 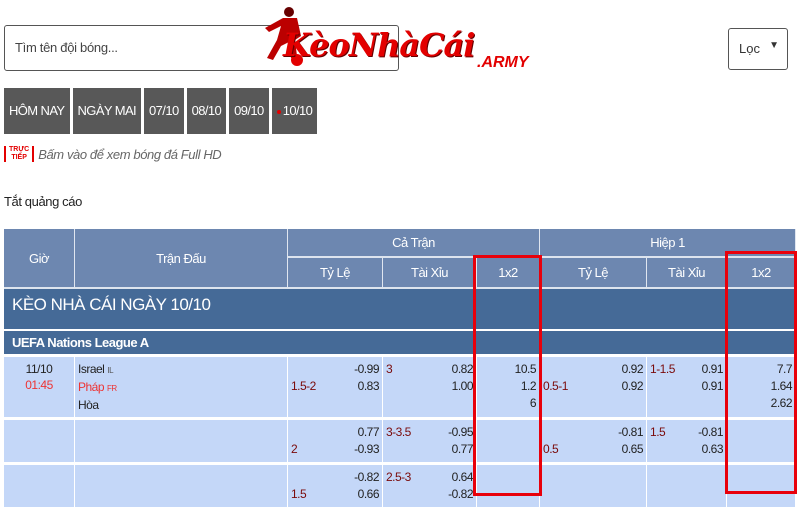 I want to click on line: 3-3.5, so click(x=398, y=432).